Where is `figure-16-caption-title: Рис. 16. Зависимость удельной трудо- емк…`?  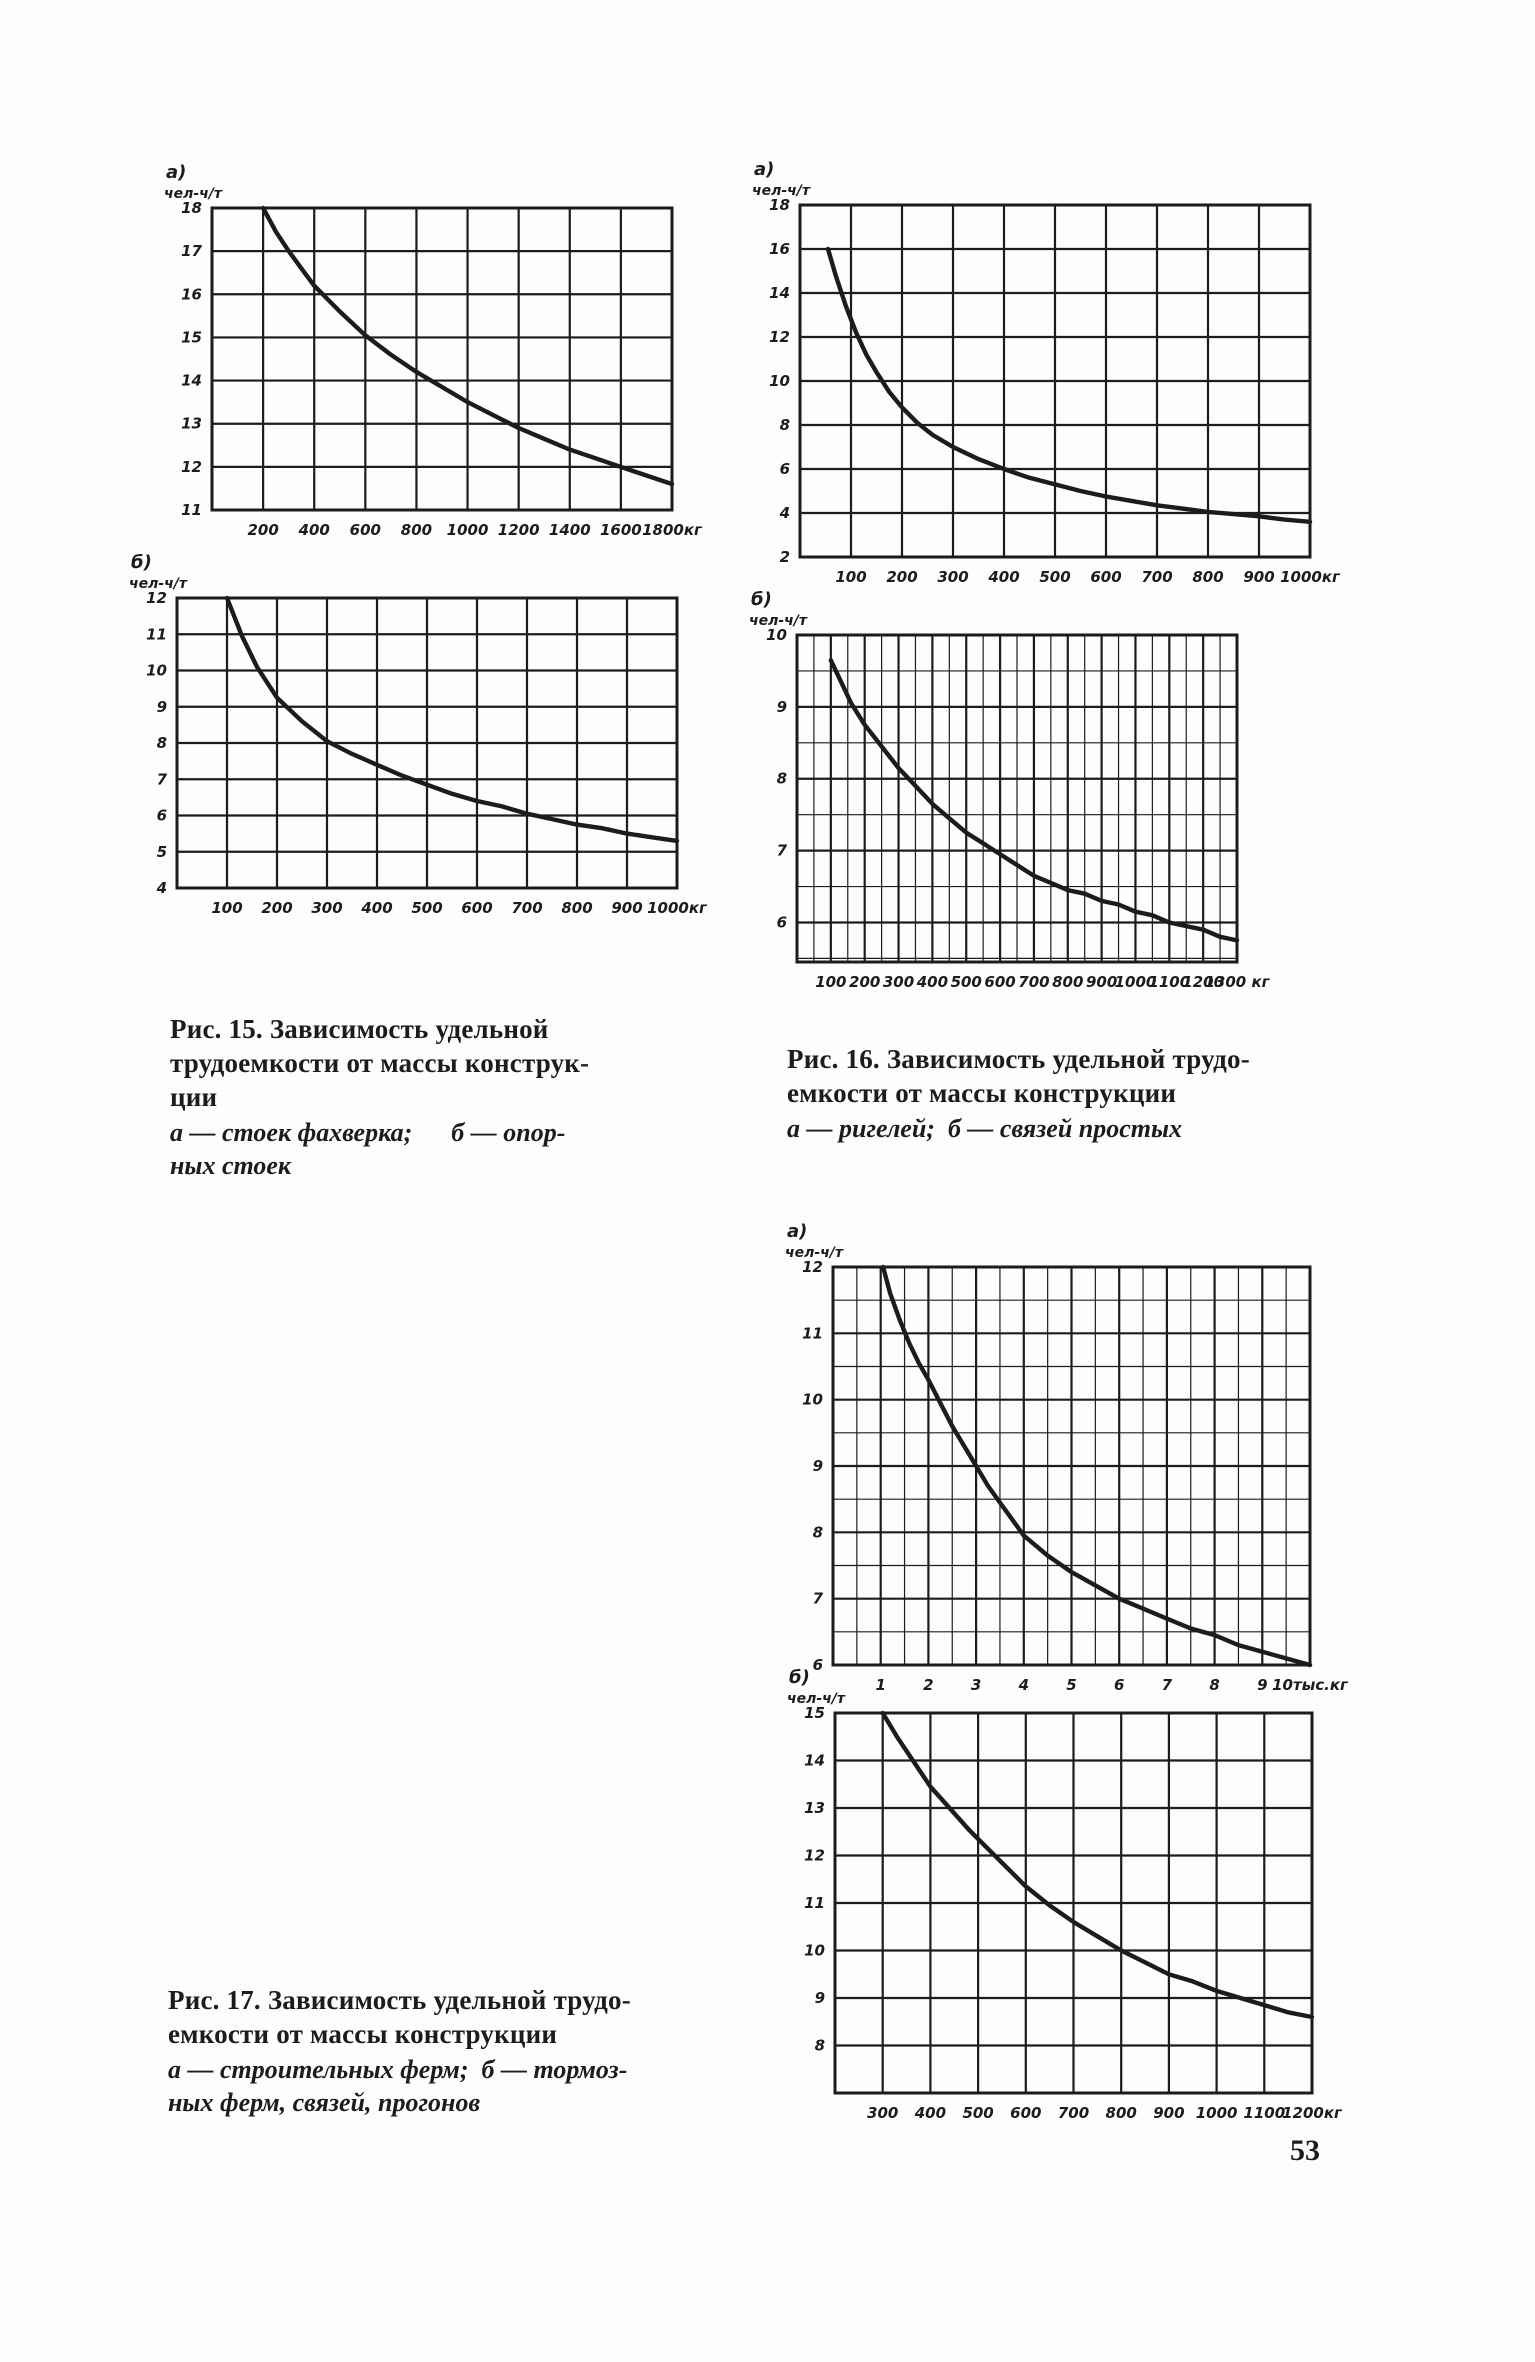
figure-16-caption-title: Рис. 16. Зависимость удельной трудо- емк… is located at coordinates (1018, 1076).